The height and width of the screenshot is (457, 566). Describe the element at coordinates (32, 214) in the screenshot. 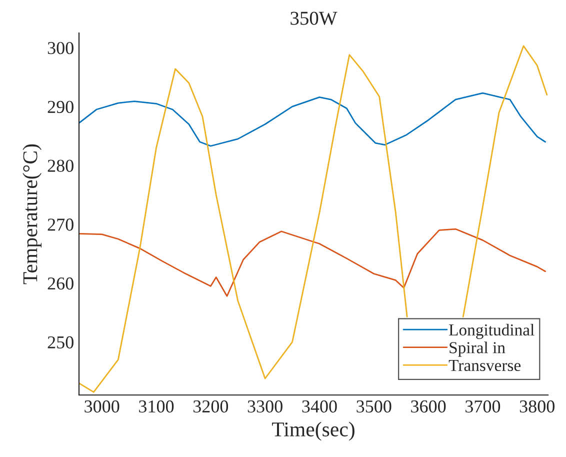

I see `y-axis-title: Temperature(°C)` at that location.